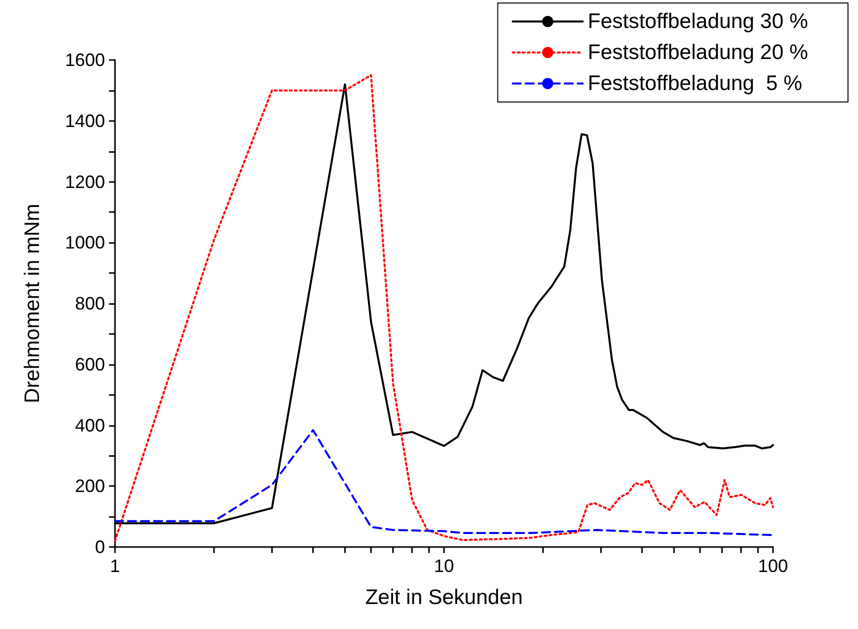 This screenshot has width=858, height=629. Describe the element at coordinates (84, 242) in the screenshot. I see `y-tick-label: 1000` at that location.